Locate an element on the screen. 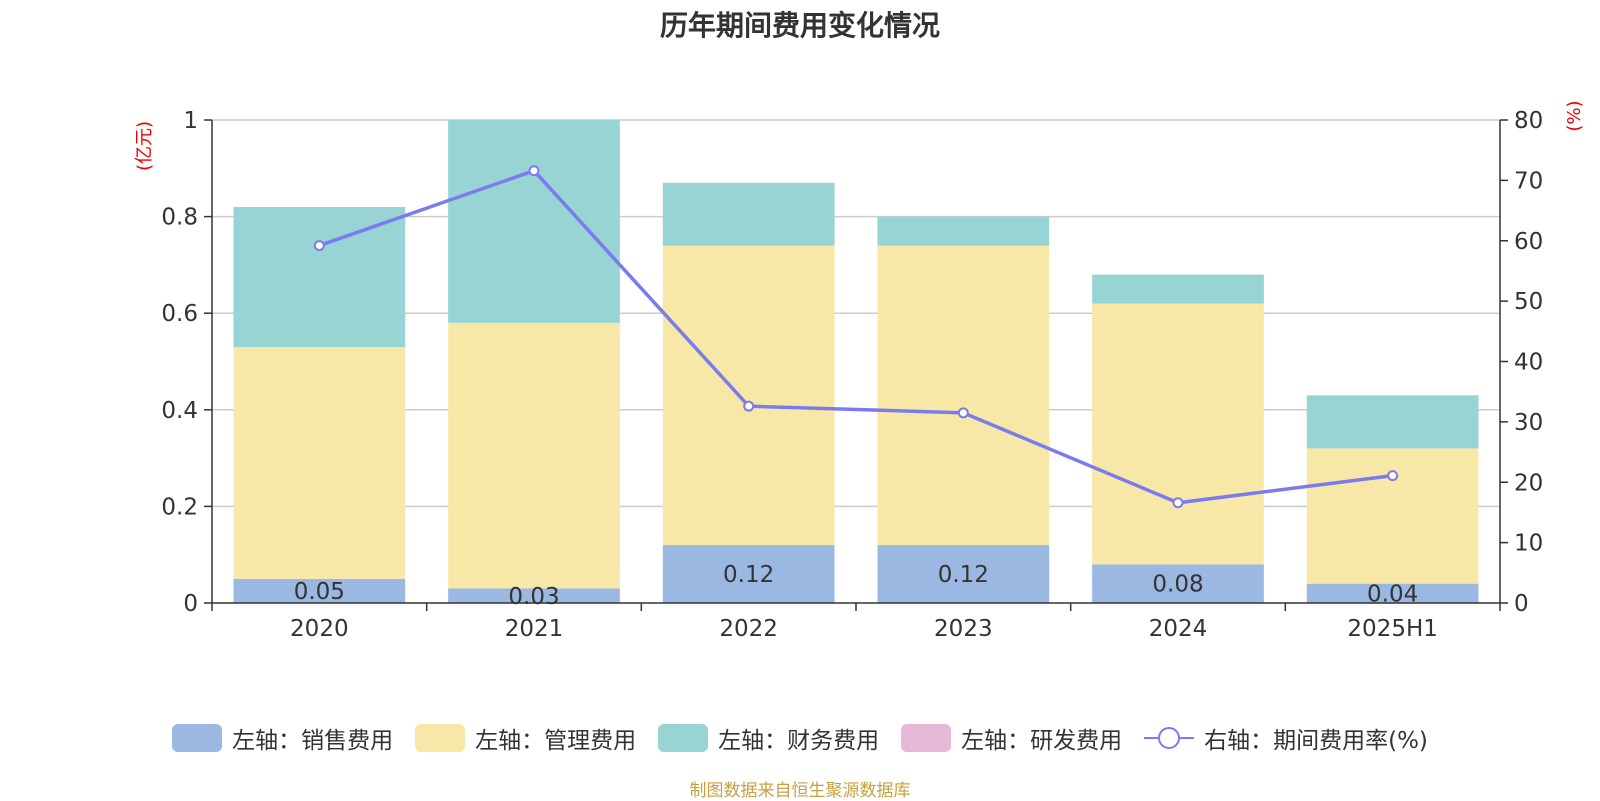 This screenshot has width=1600, height=801. left-tick-label-1: 0.2 is located at coordinates (179, 507).